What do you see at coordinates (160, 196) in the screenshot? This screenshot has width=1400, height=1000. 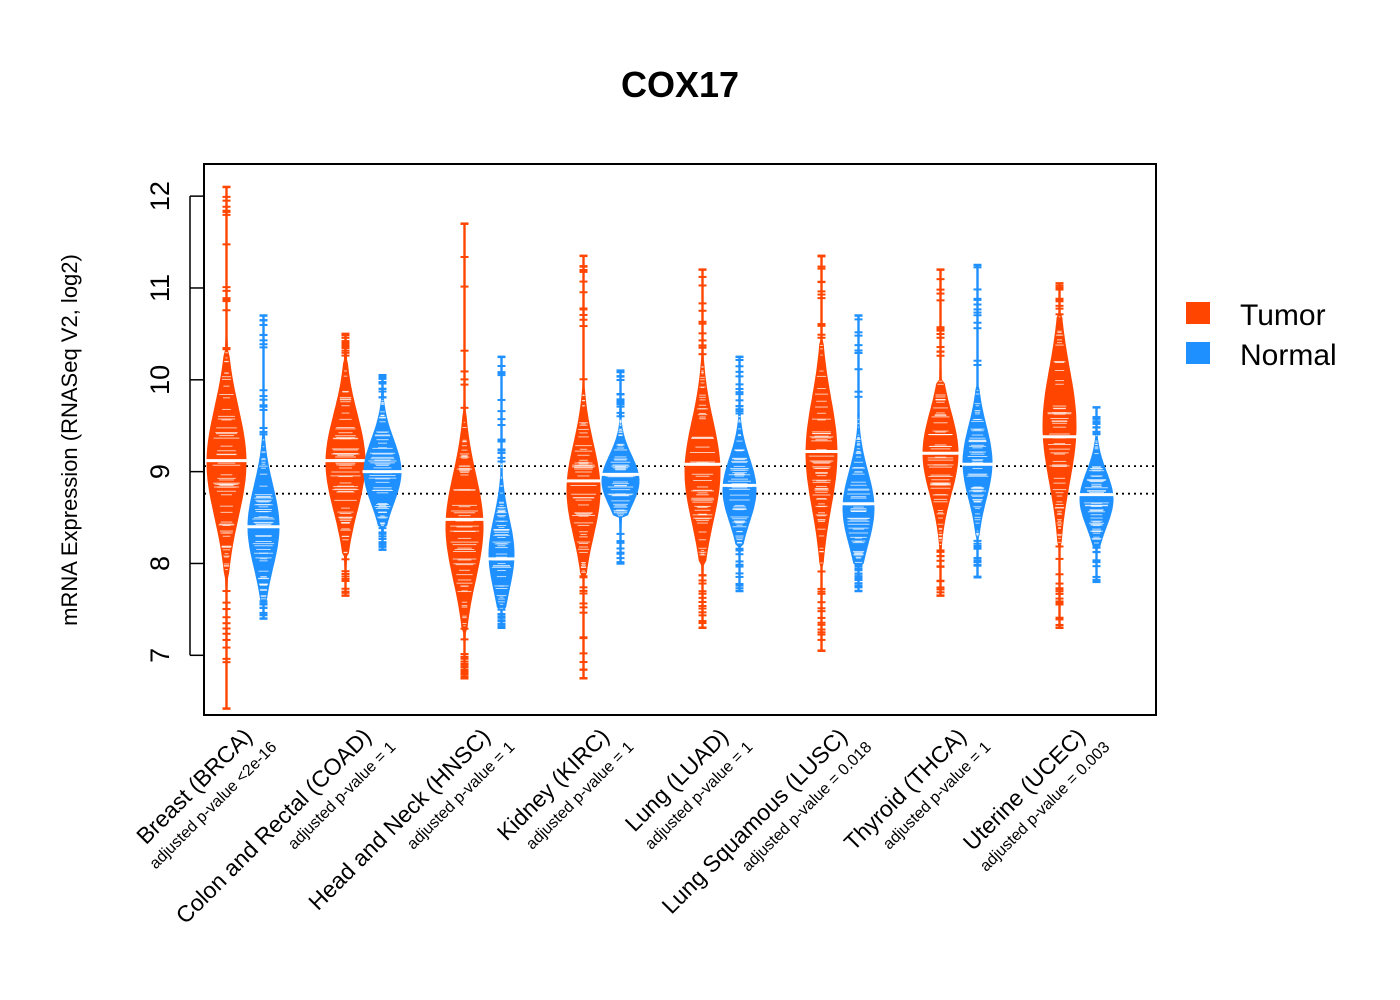 I see `y-tick-label: 12` at bounding box center [160, 196].